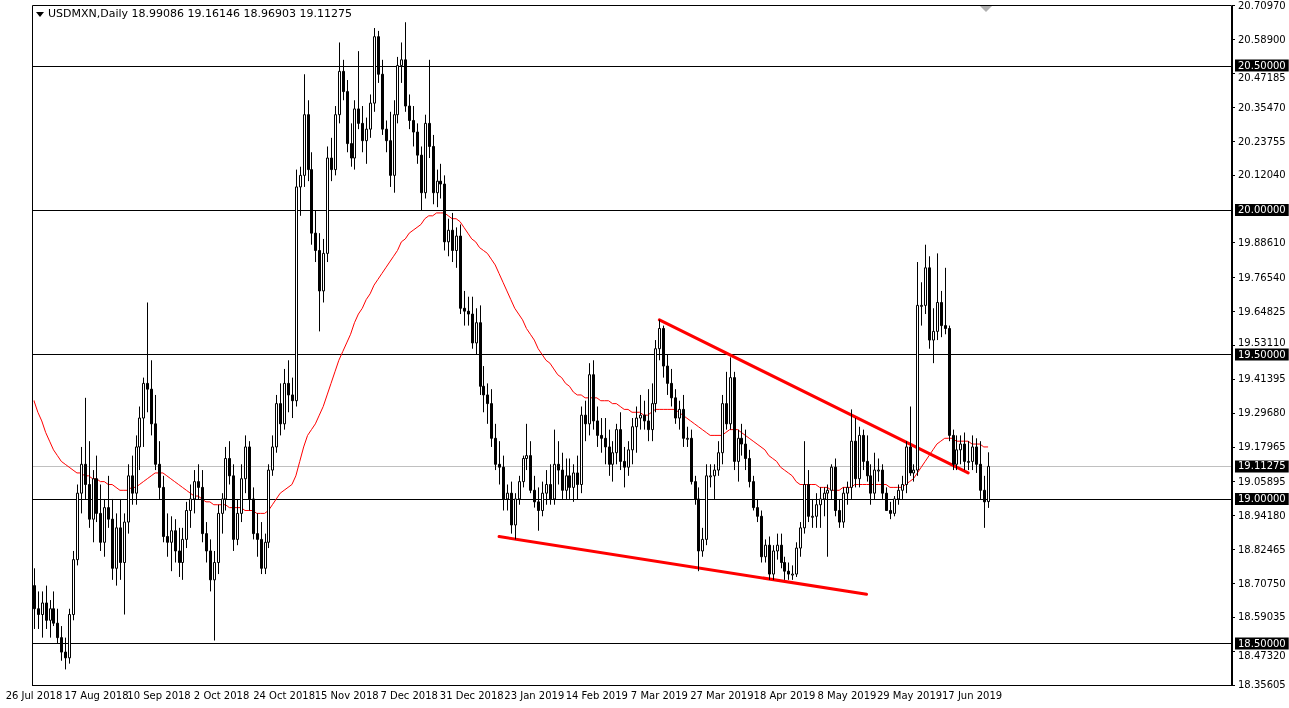 This screenshot has height=708, width=1289. What do you see at coordinates (909, 695) in the screenshot?
I see `x-tick-label: 29 May 2019` at bounding box center [909, 695].